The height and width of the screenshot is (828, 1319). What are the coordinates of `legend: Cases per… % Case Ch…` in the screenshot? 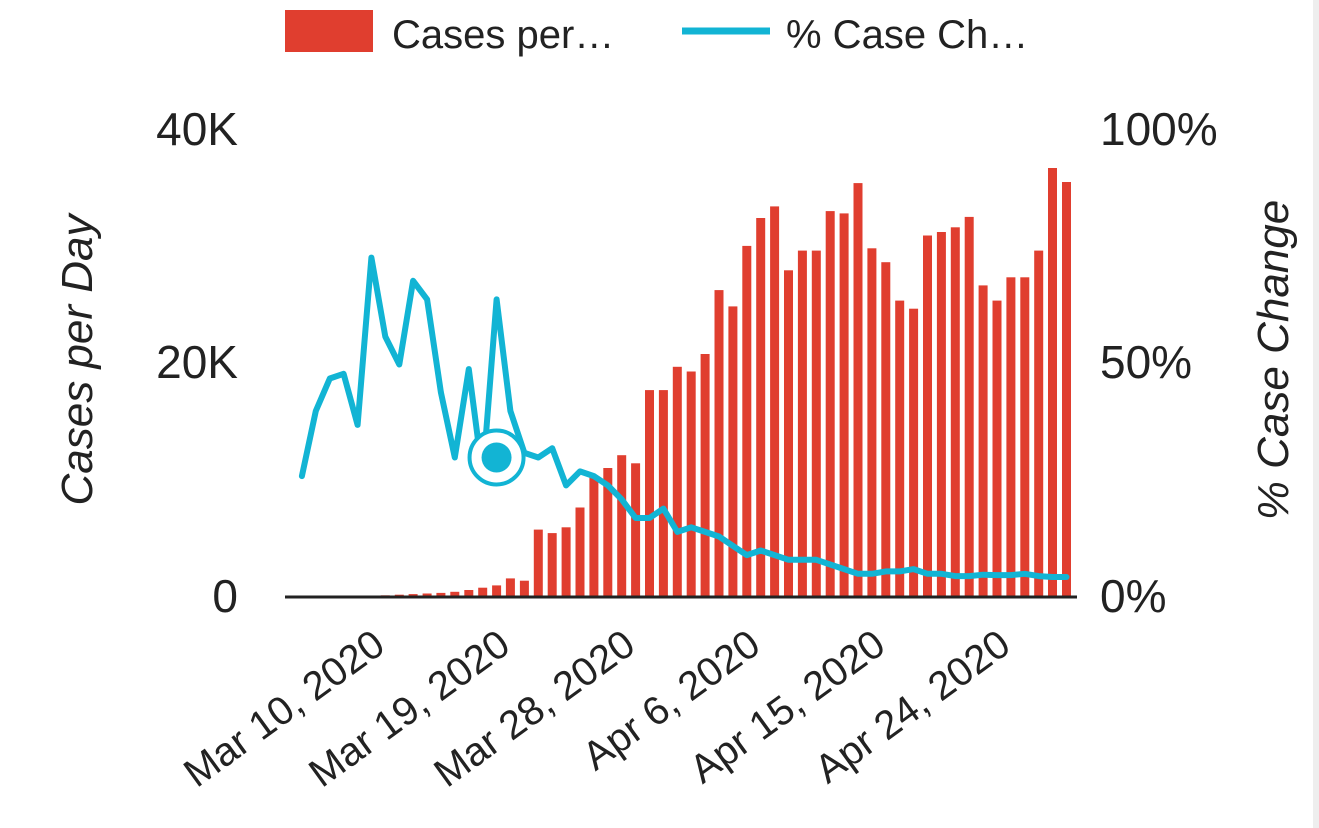 It's located at (656, 33).